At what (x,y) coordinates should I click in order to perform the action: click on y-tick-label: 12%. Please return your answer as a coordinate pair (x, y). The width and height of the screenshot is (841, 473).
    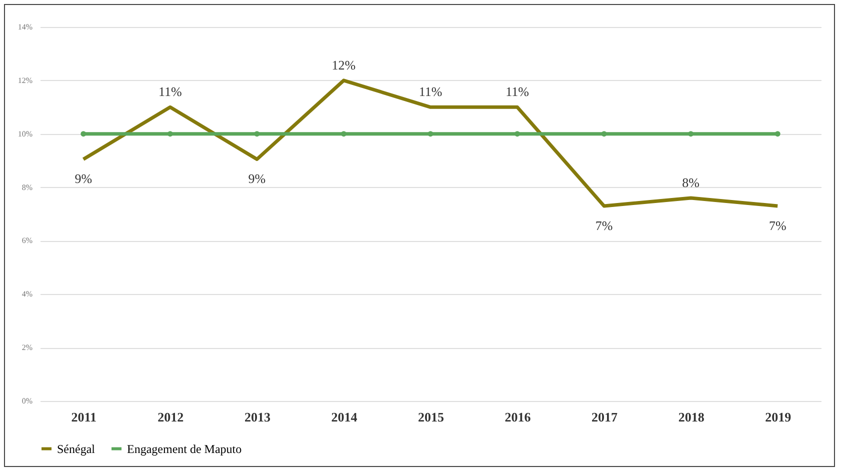
    Looking at the image, I should click on (25, 80).